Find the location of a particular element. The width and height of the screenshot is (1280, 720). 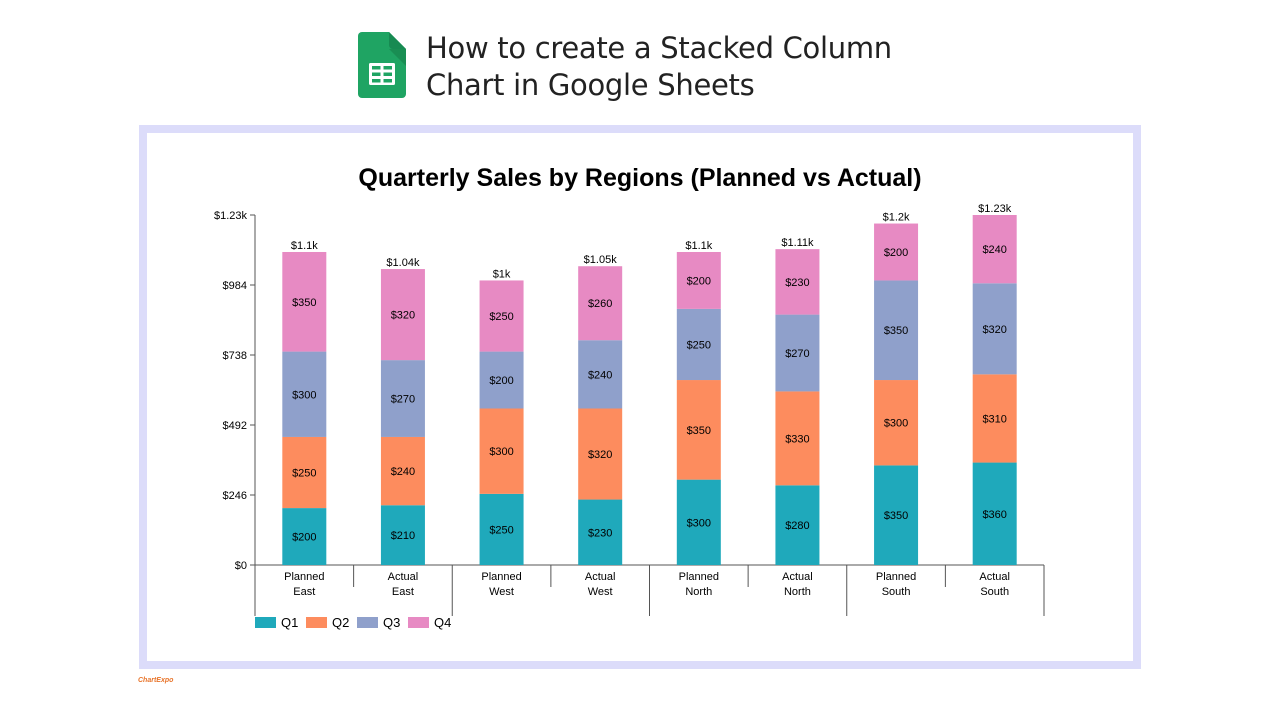

page-title-line-1: How to create a Stacked Column is located at coordinates (659, 48).